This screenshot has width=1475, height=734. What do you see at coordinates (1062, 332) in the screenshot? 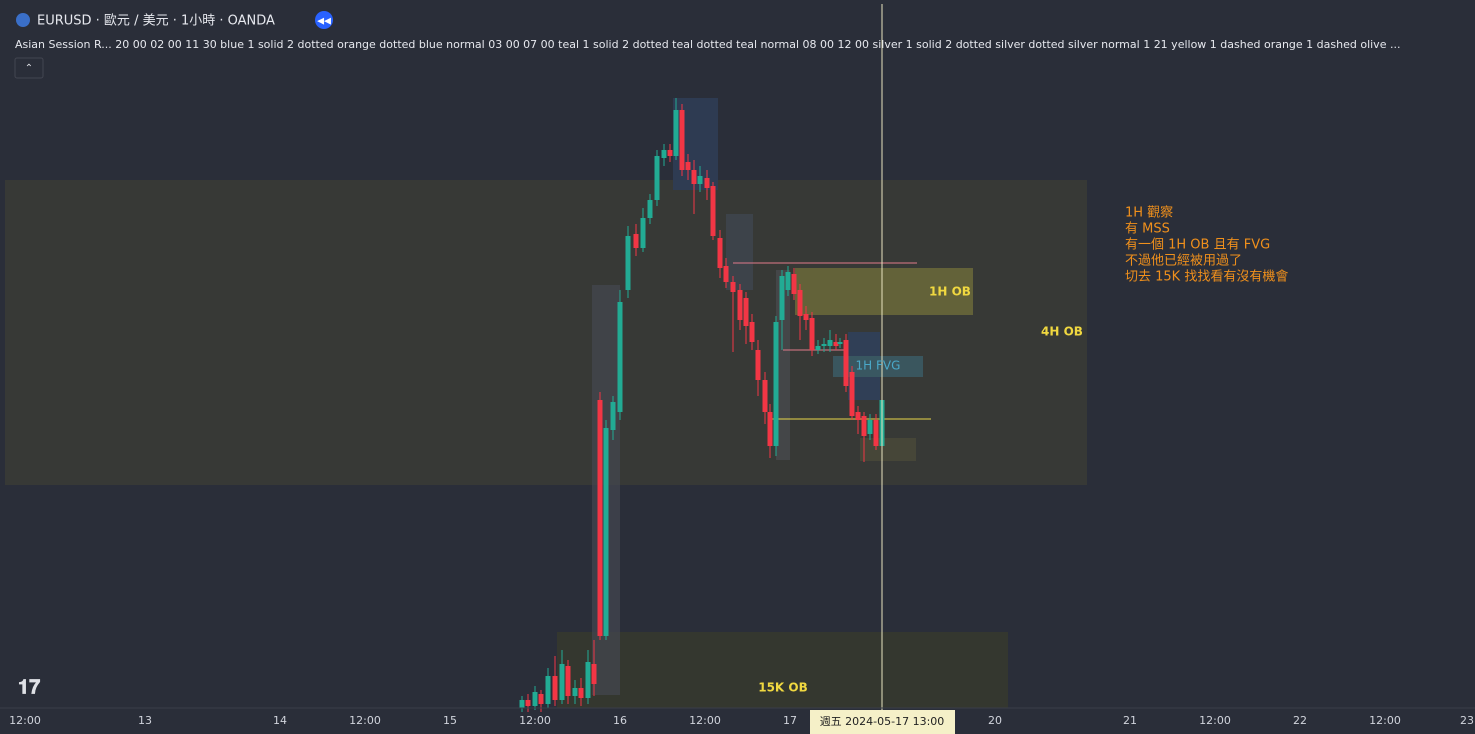
I see `zone-label: 4H OB` at bounding box center [1062, 332].